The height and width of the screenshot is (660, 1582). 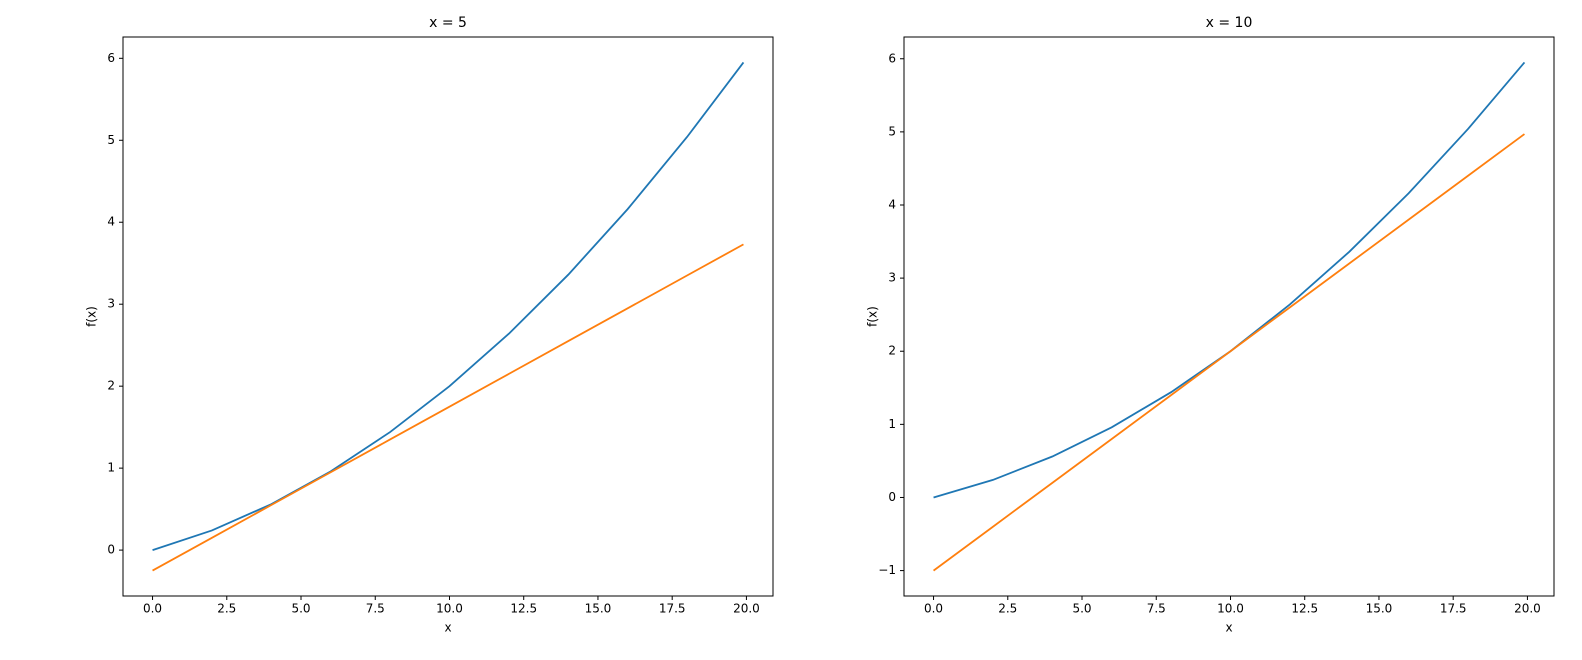 I want to click on chart-title: x = 10, so click(x=1229, y=23).